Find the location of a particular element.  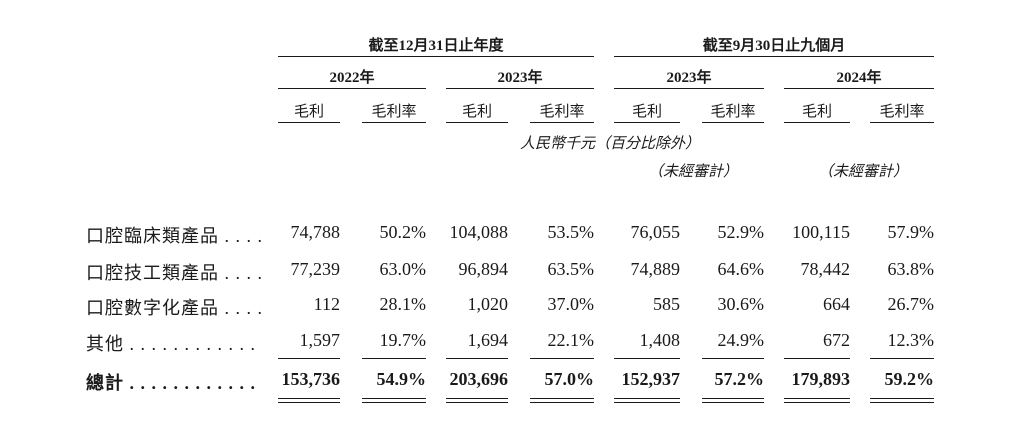

table-row-cell: 30.6% is located at coordinates (741, 304).